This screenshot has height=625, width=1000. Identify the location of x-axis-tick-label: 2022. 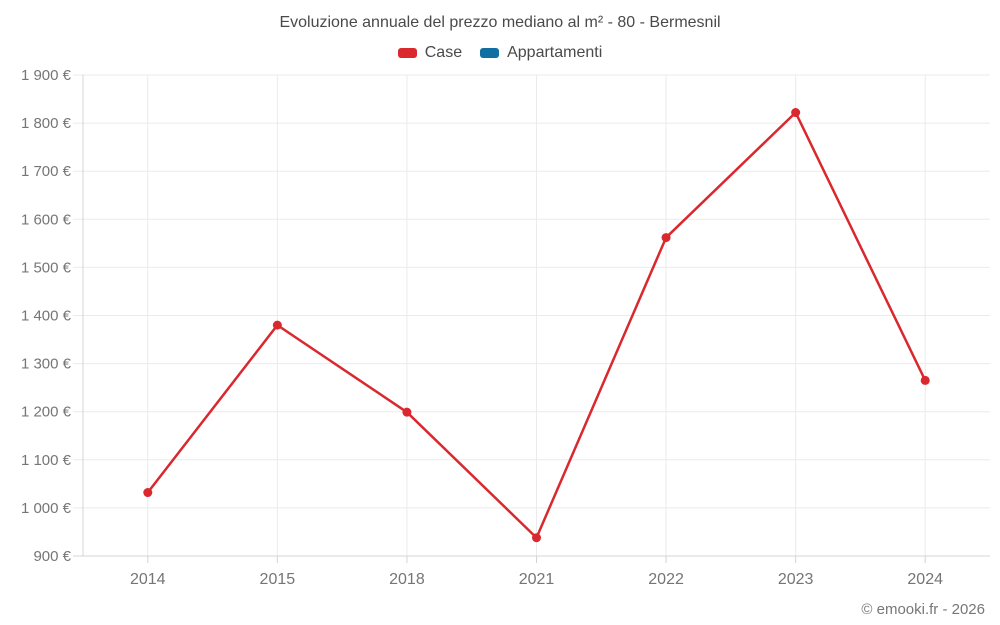
(666, 579).